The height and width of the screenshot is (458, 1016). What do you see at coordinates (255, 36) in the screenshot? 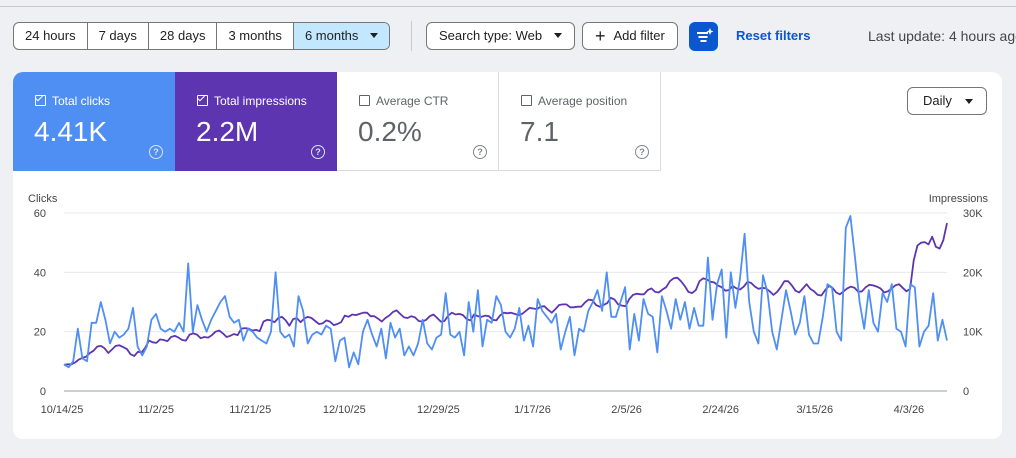
I see `range-3-months: 3 months` at bounding box center [255, 36].